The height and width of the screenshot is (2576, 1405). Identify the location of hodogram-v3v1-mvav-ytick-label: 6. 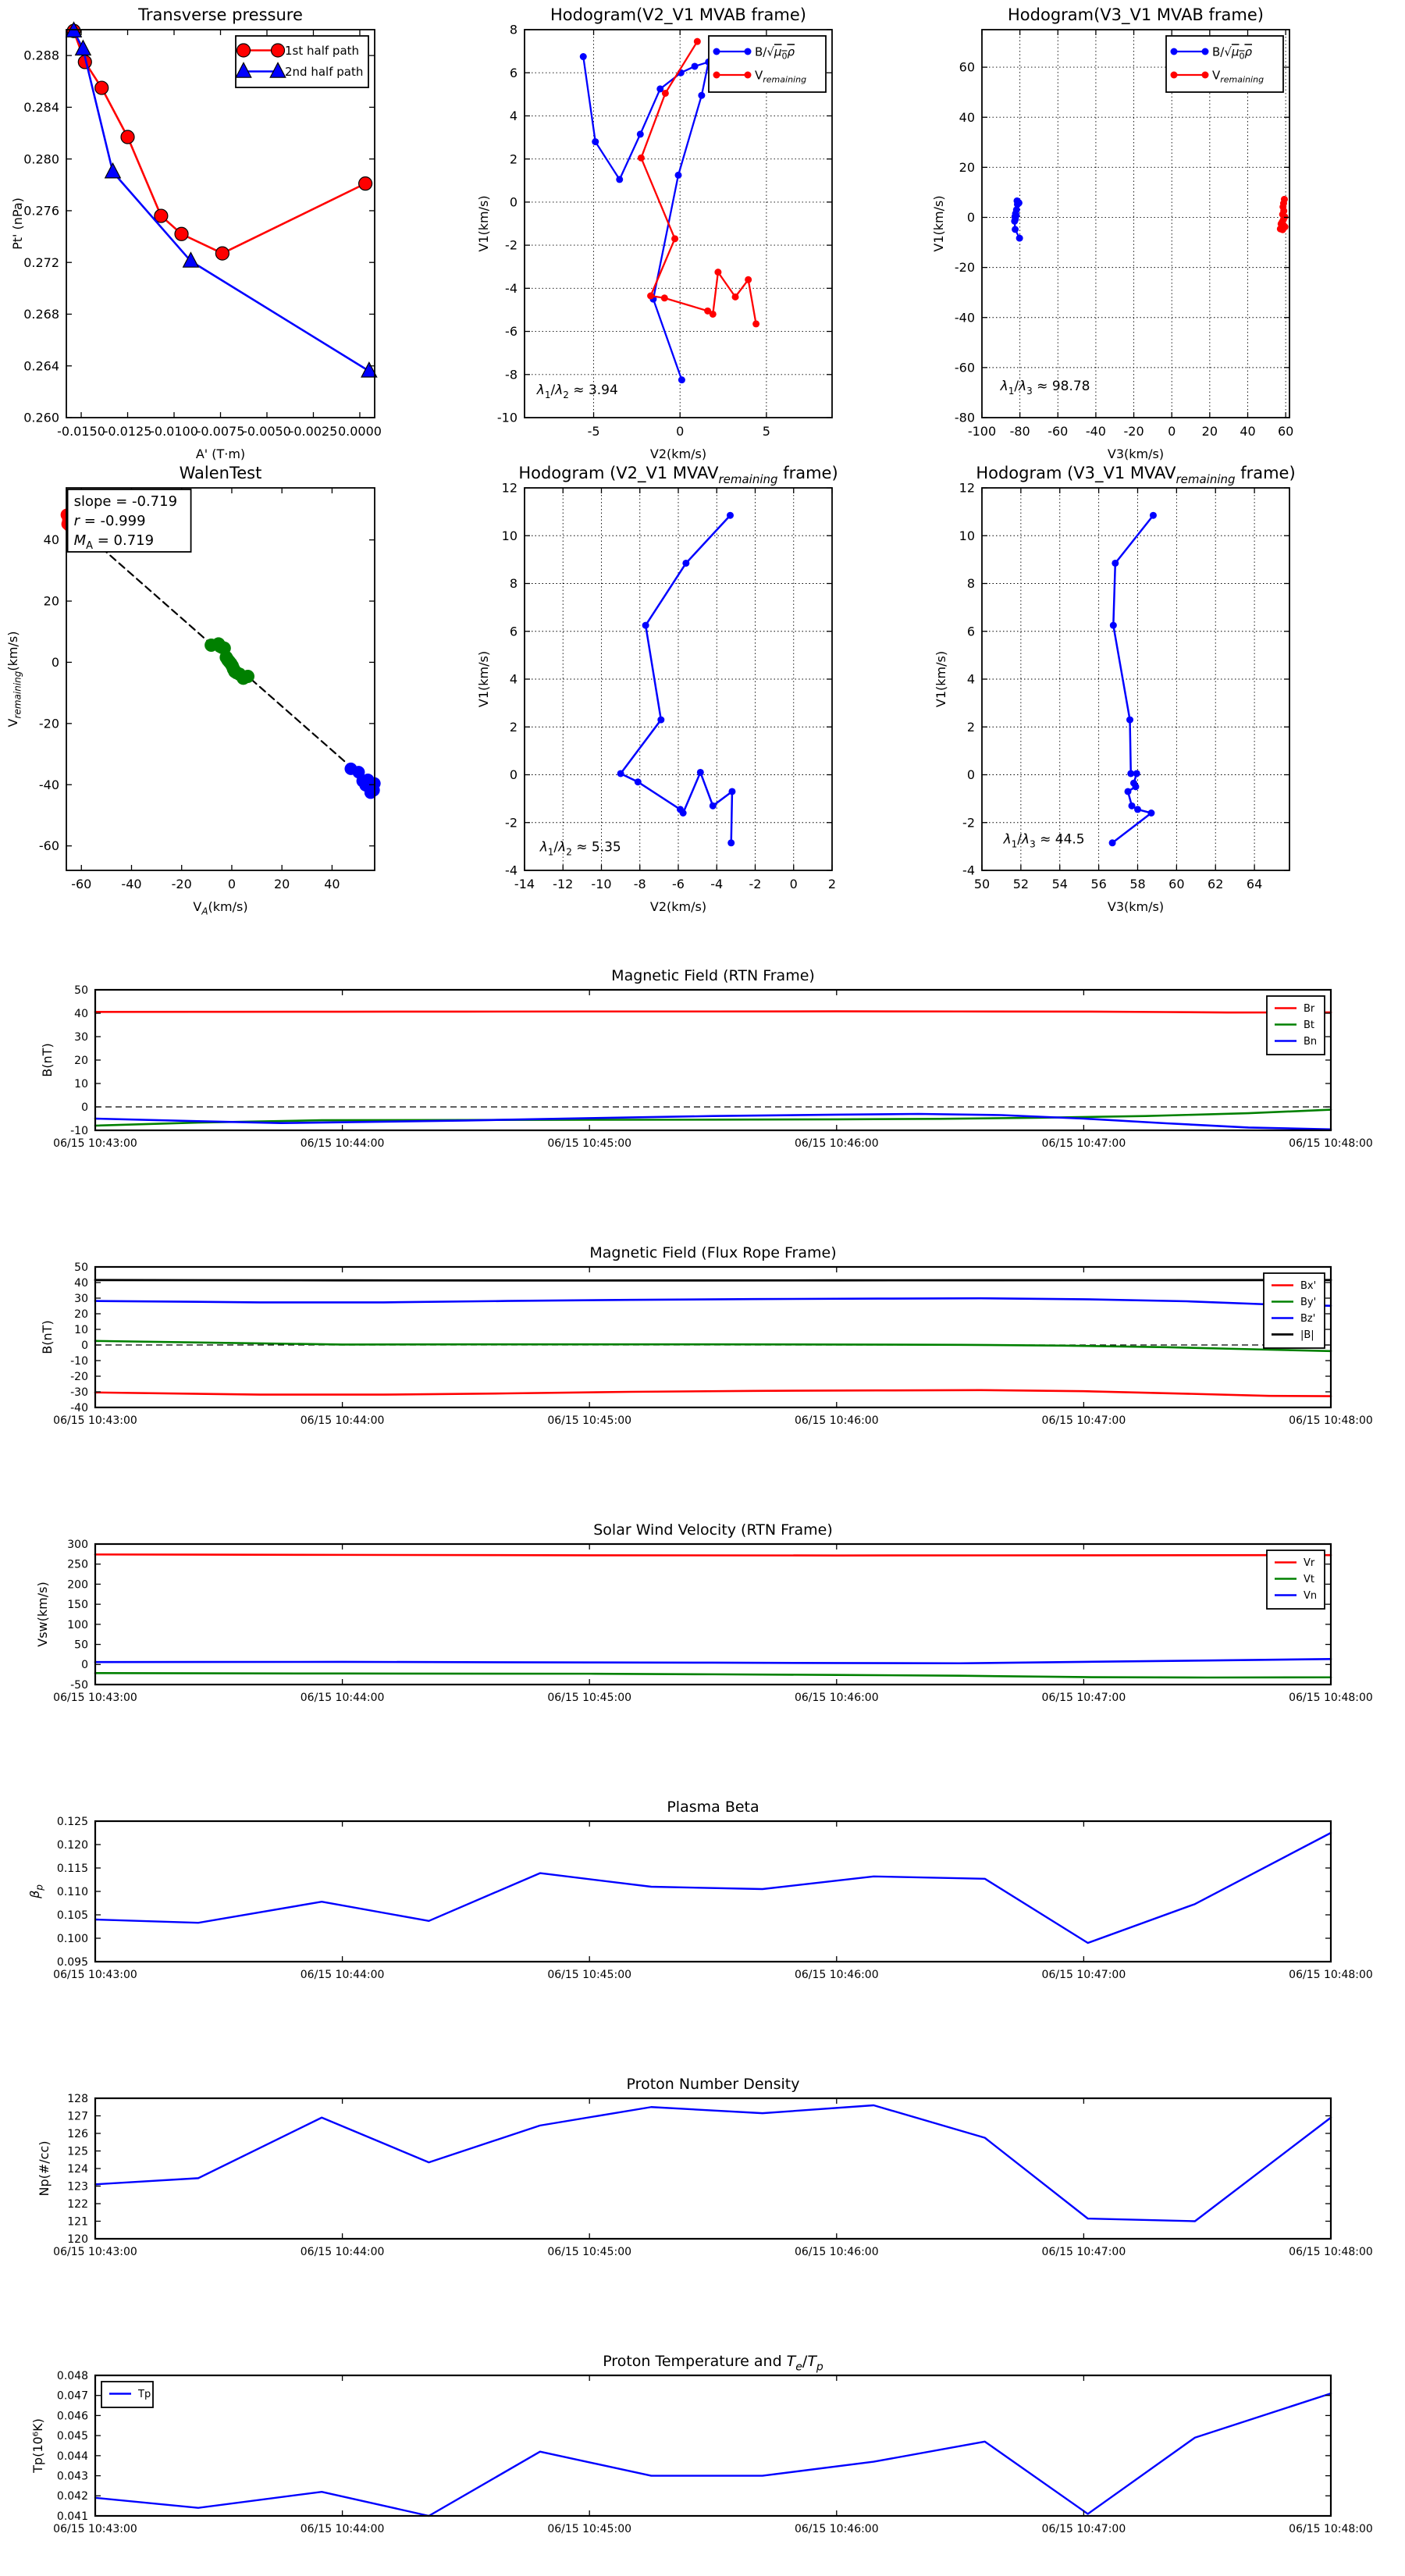
(971, 631).